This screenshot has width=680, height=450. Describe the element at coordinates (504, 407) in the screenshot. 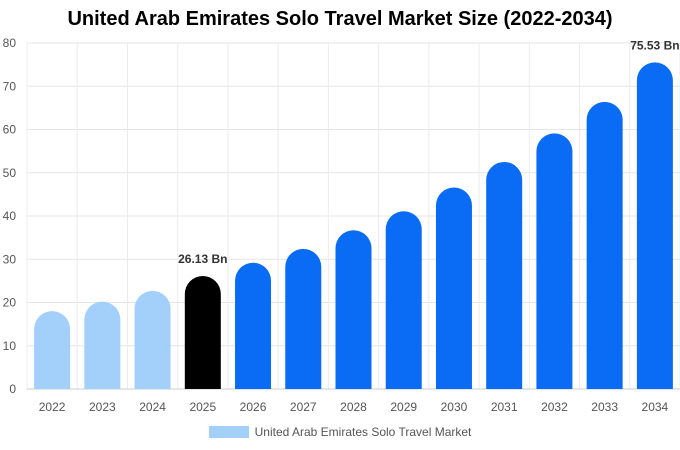

I see `x-tick-label: 2031` at that location.